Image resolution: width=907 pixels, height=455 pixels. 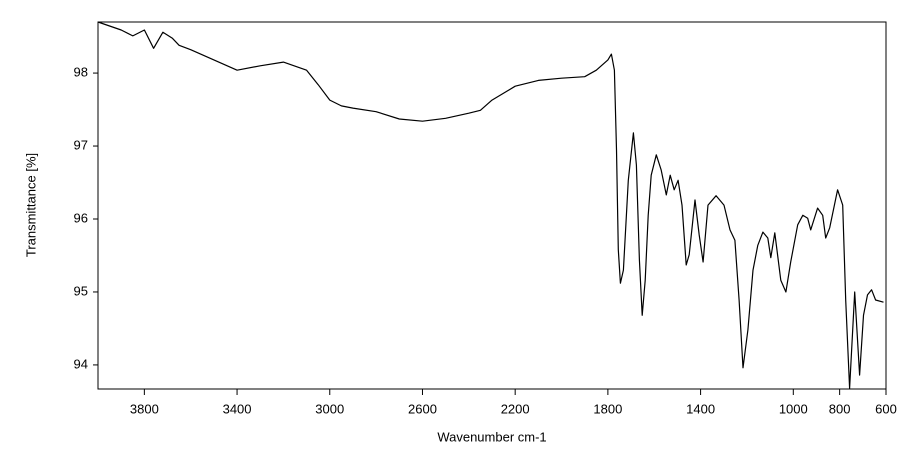 What do you see at coordinates (81, 144) in the screenshot?
I see `y-tick-label: 97` at bounding box center [81, 144].